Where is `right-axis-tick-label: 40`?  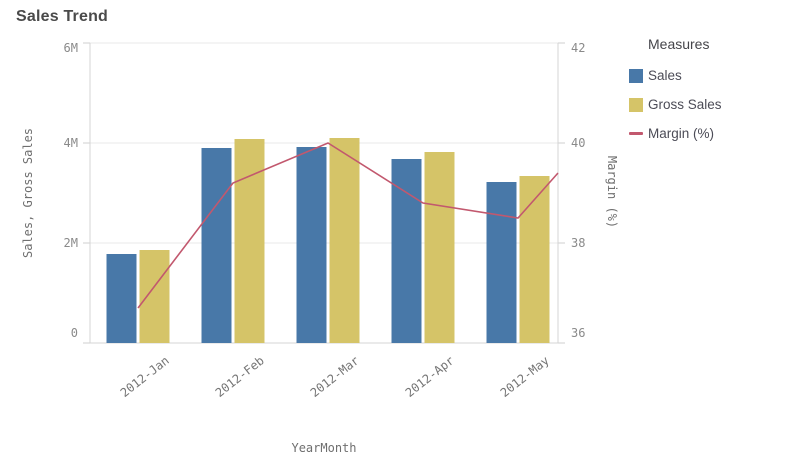
right-axis-tick-label: 40 is located at coordinates (578, 143).